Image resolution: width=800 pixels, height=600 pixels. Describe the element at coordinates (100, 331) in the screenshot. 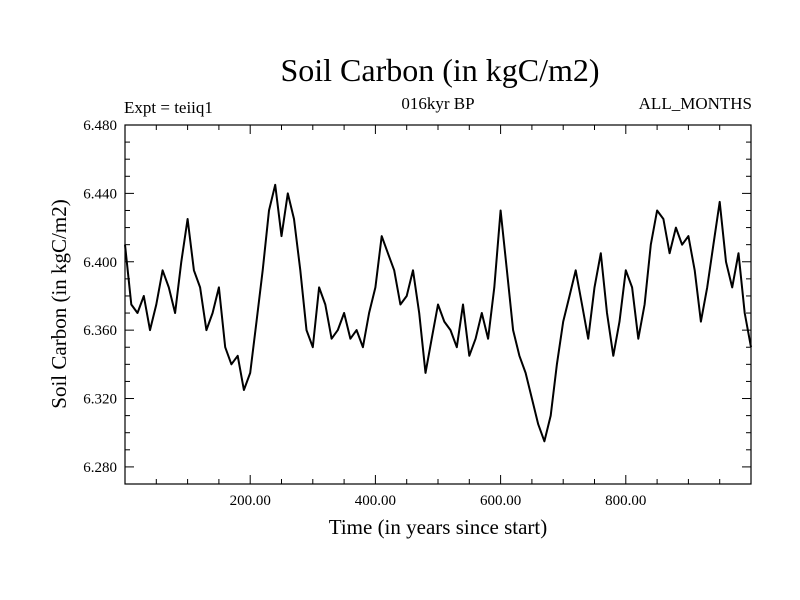

I see `y-tick-label: 6.360` at that location.